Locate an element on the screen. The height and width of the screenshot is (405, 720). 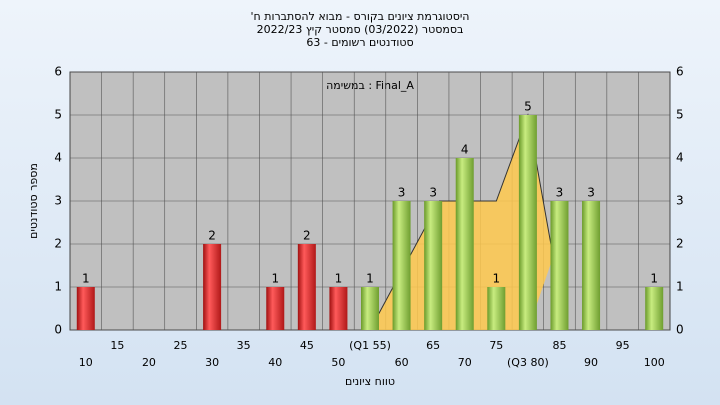
y-tick-label: 4 is located at coordinates (58, 158).